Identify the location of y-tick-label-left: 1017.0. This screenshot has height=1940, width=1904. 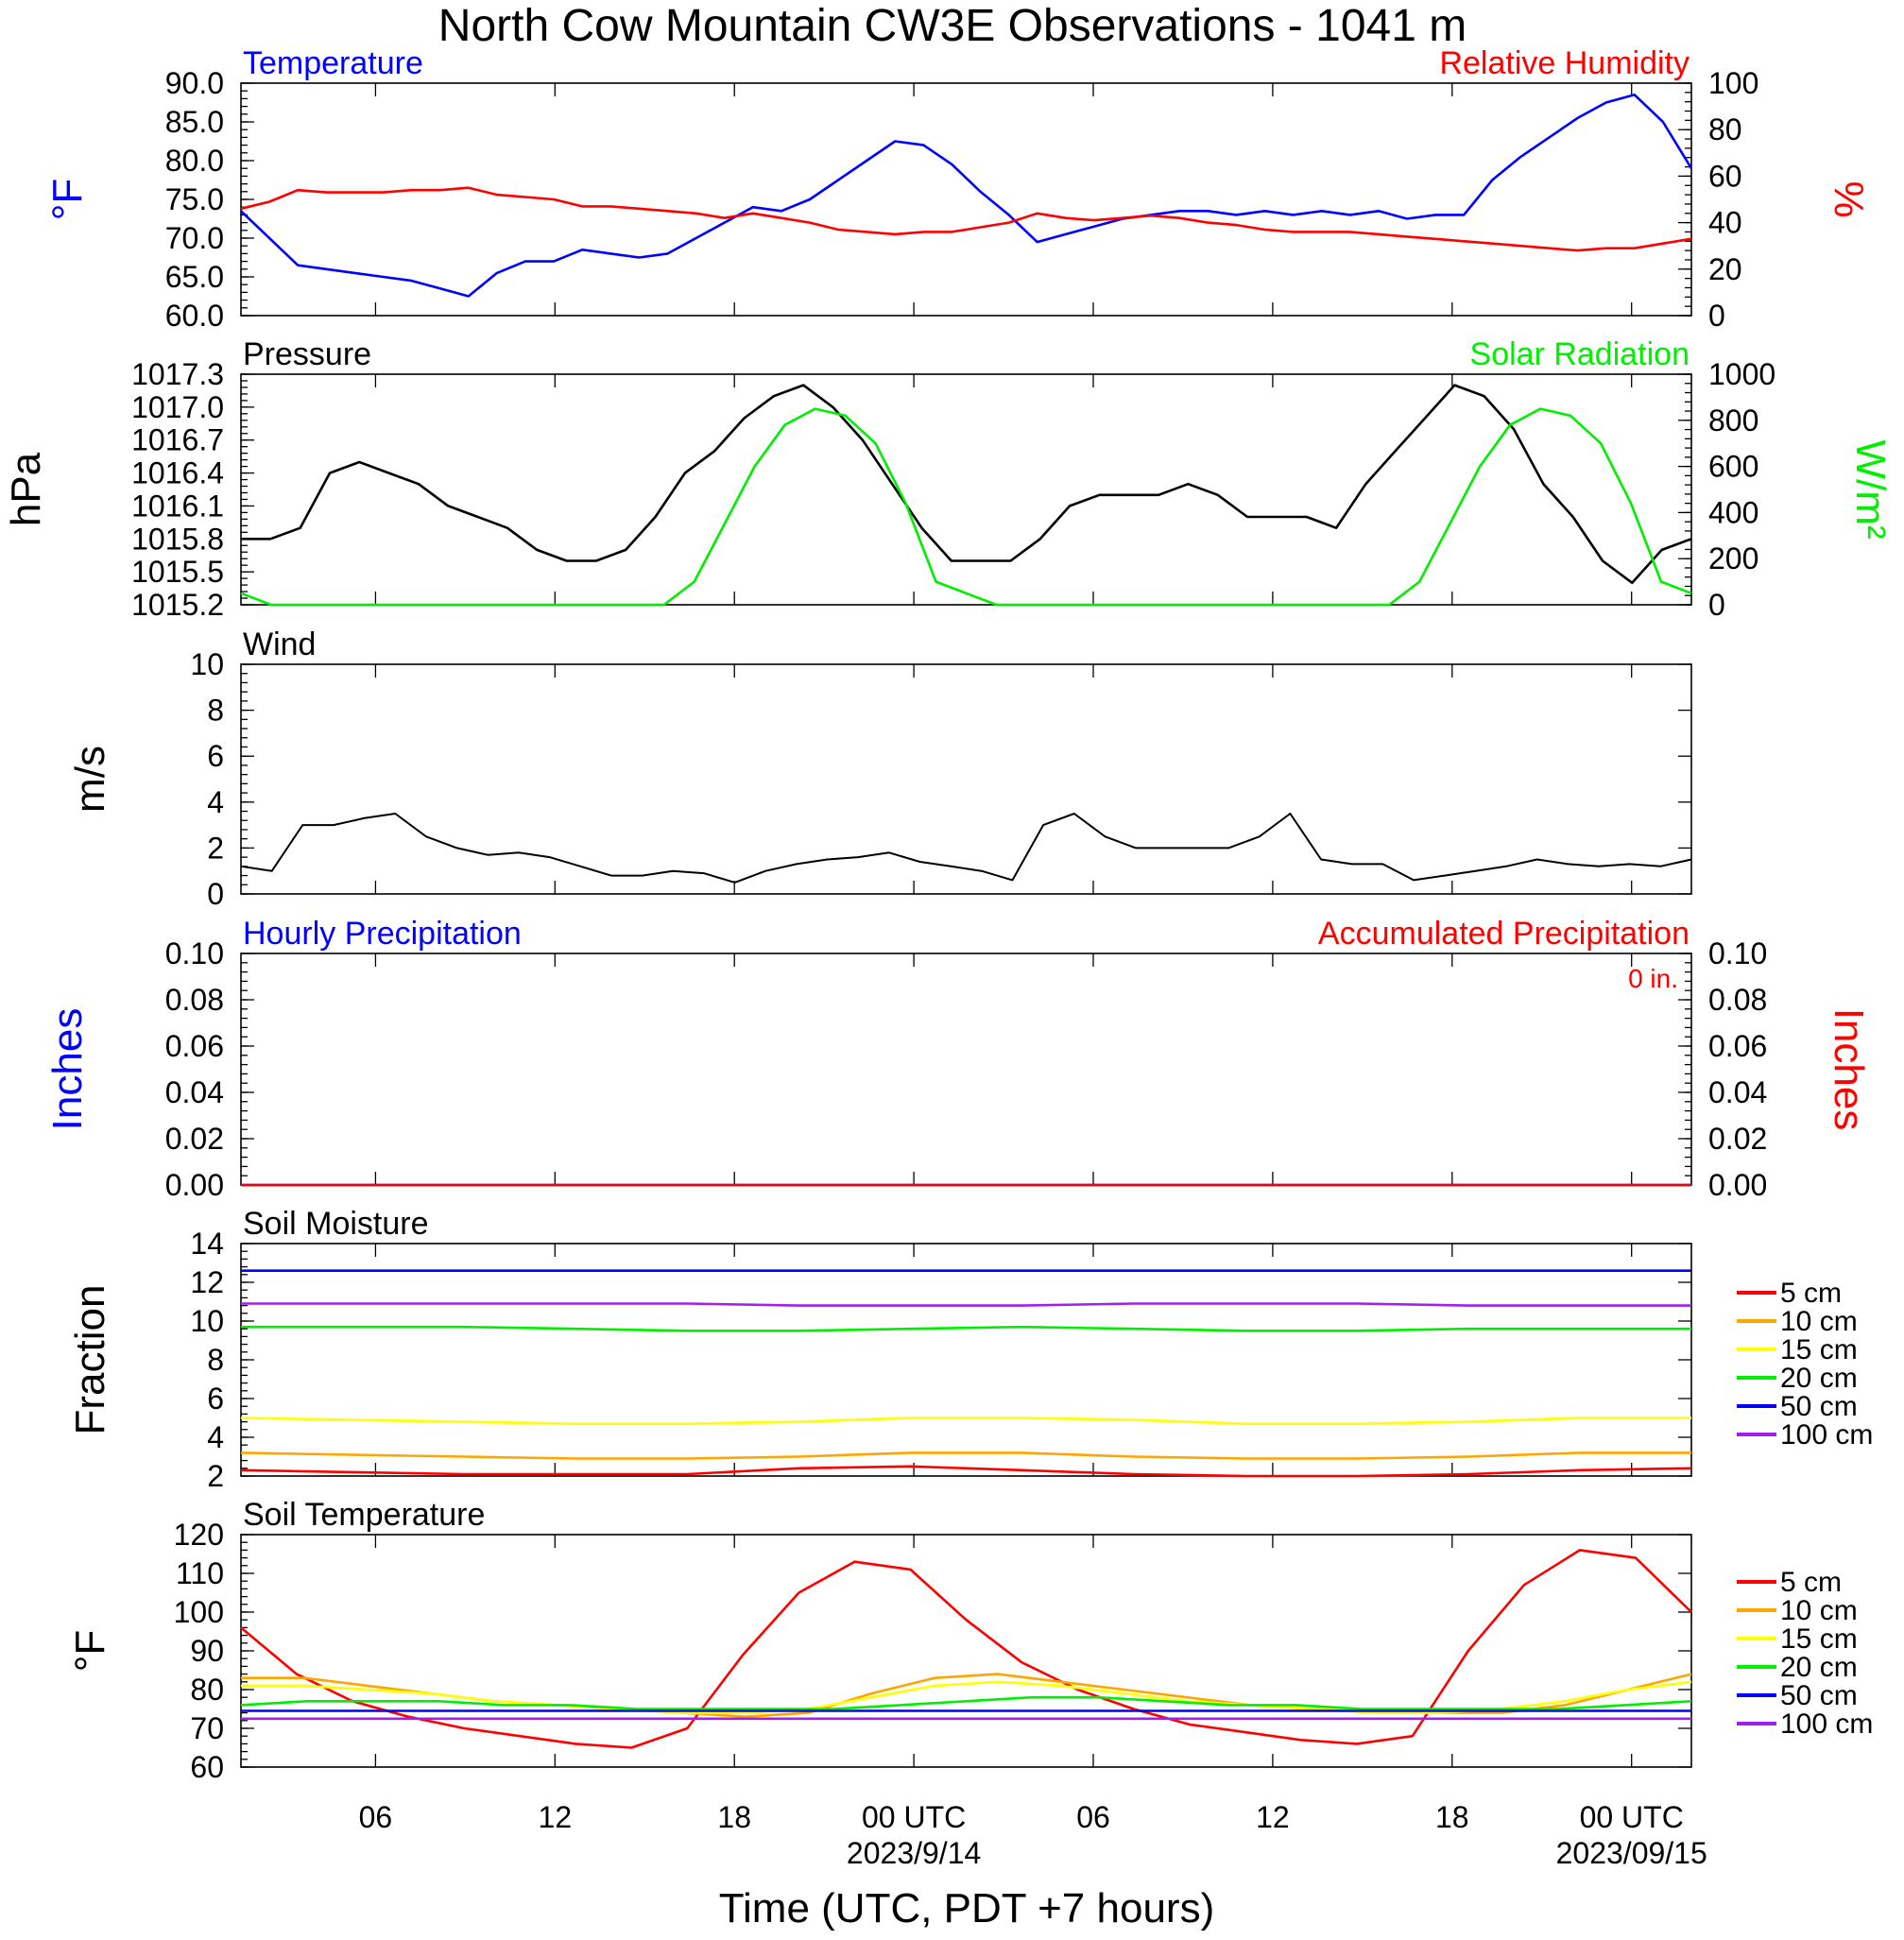
(177, 407).